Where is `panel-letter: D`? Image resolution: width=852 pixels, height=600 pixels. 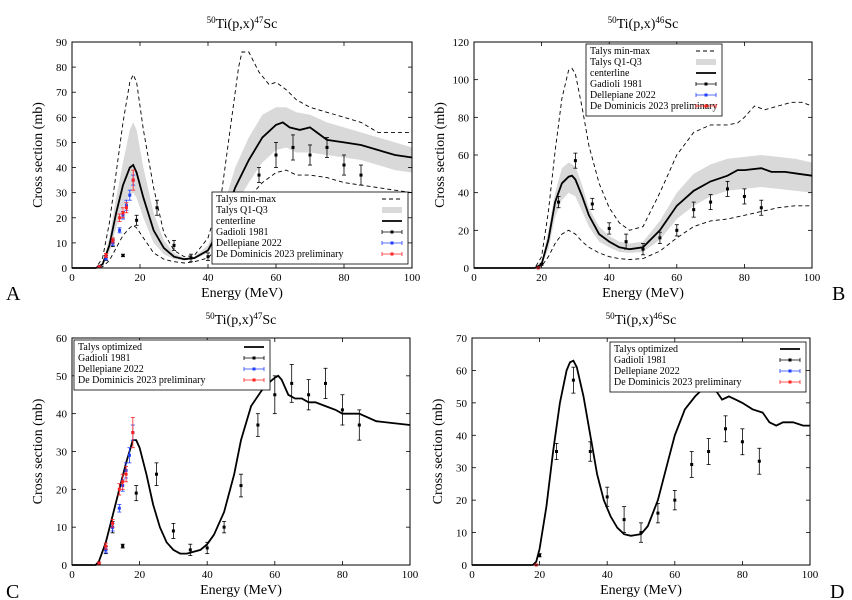 panel-letter: D is located at coordinates (837, 590).